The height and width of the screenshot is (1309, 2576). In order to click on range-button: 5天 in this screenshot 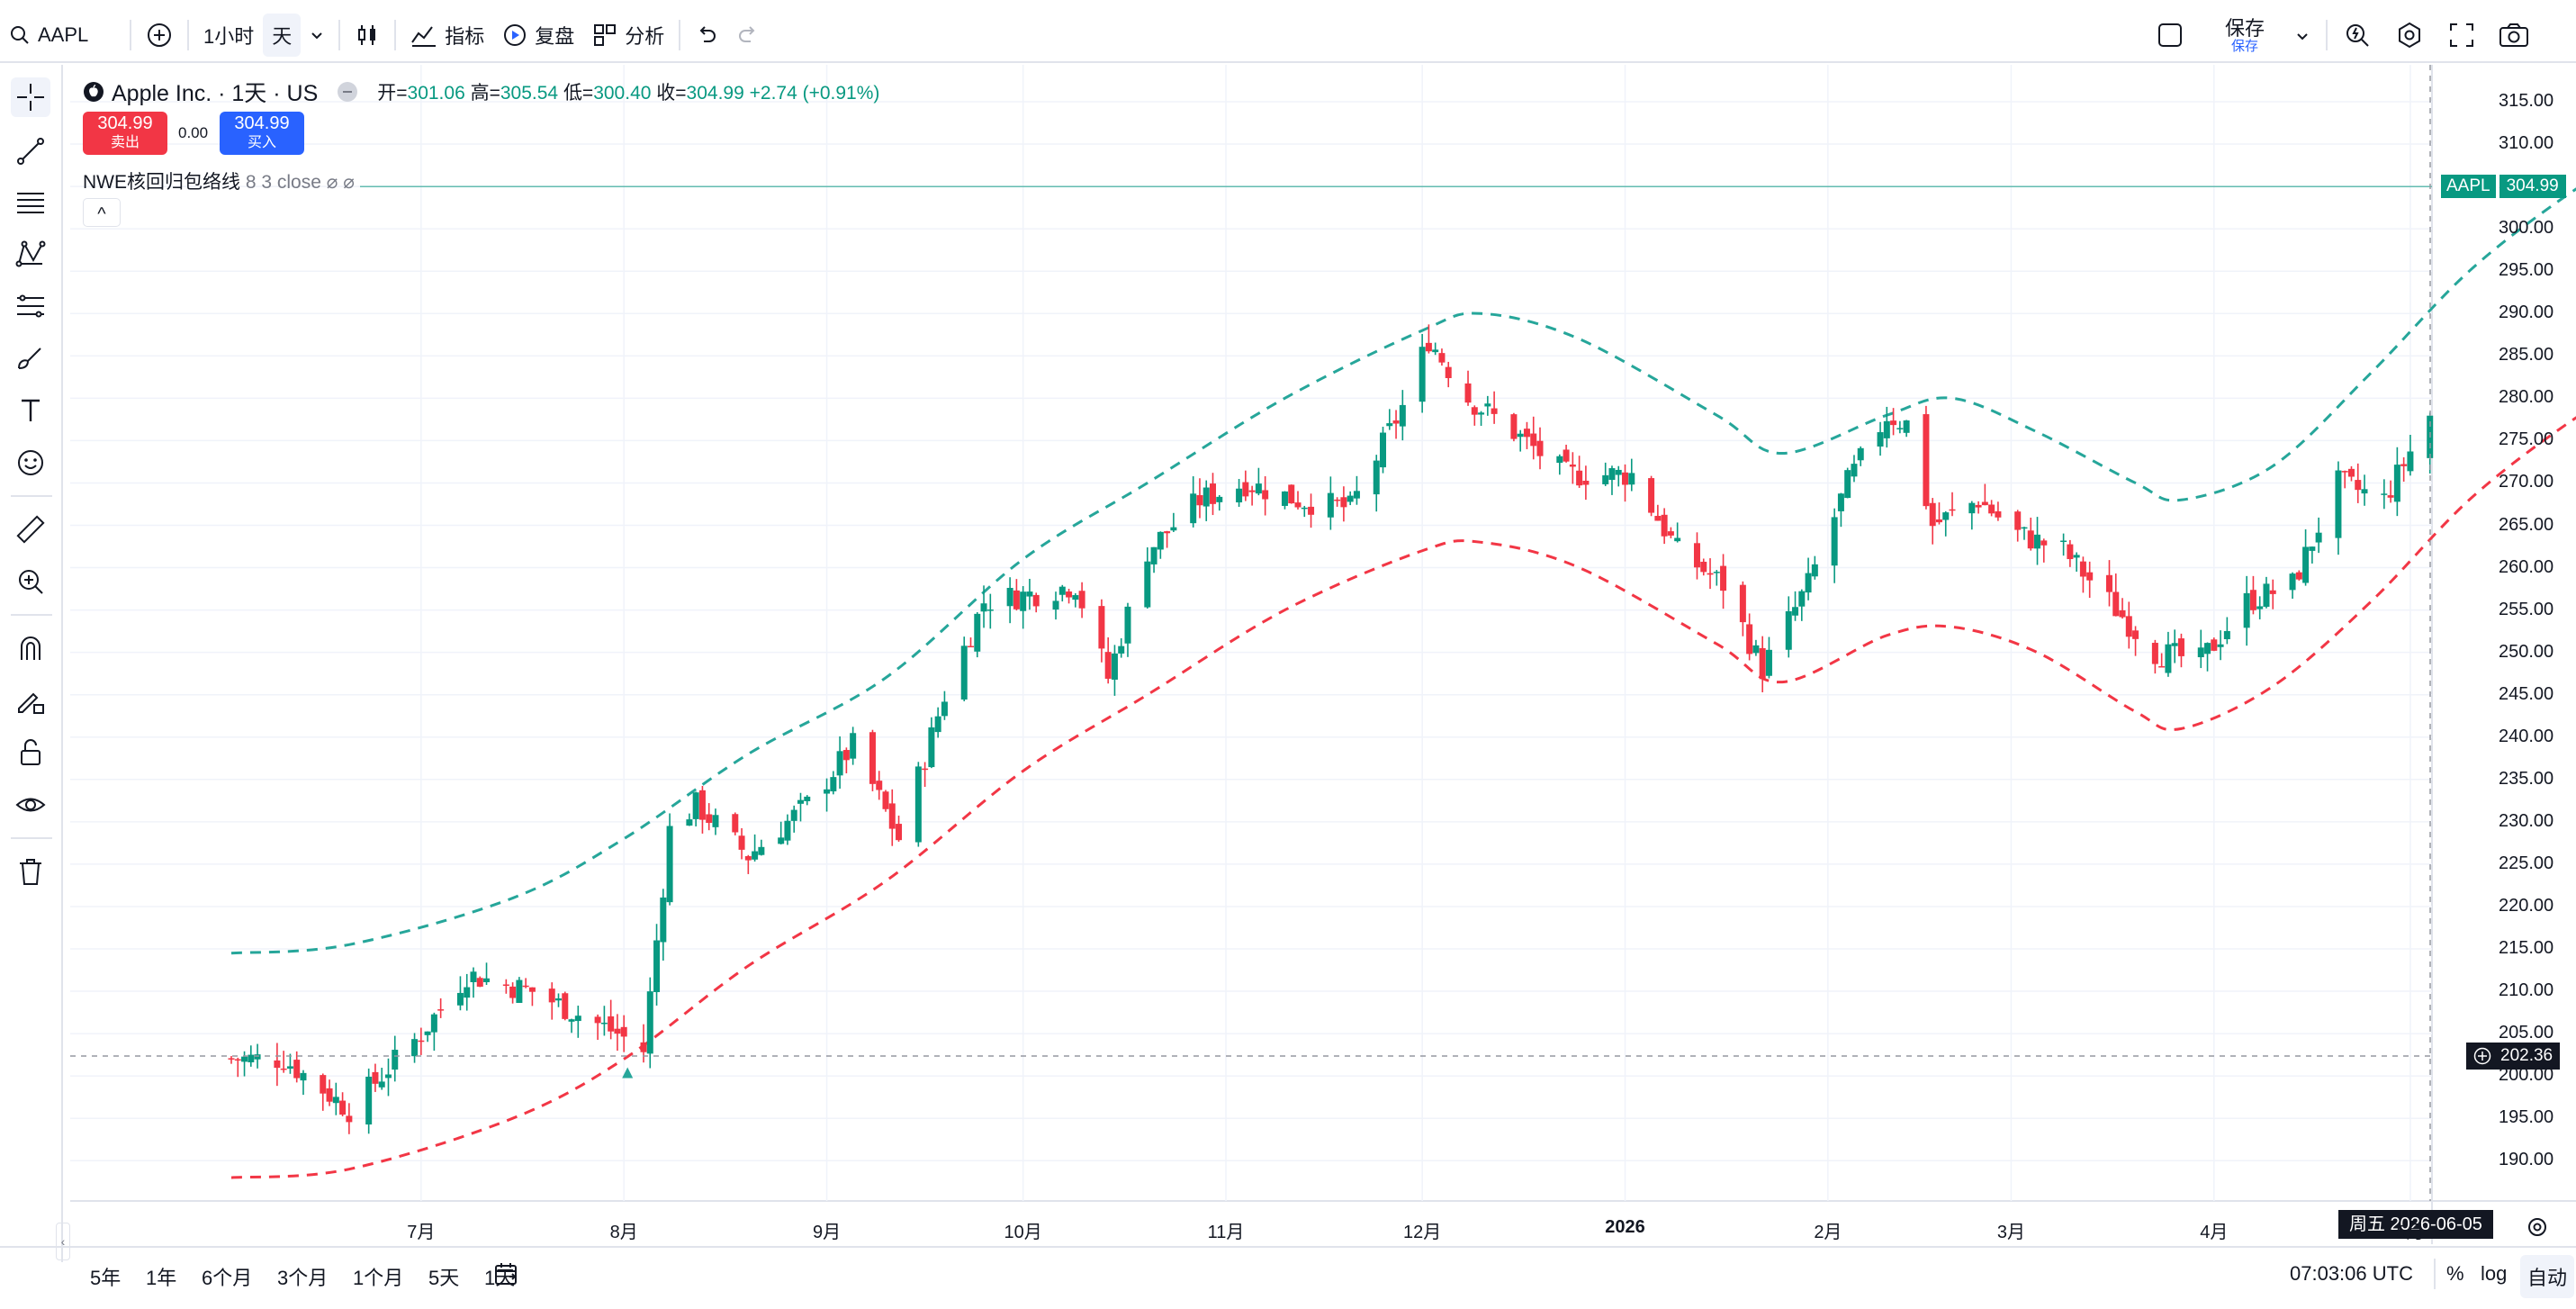, I will do `click(444, 1278)`.